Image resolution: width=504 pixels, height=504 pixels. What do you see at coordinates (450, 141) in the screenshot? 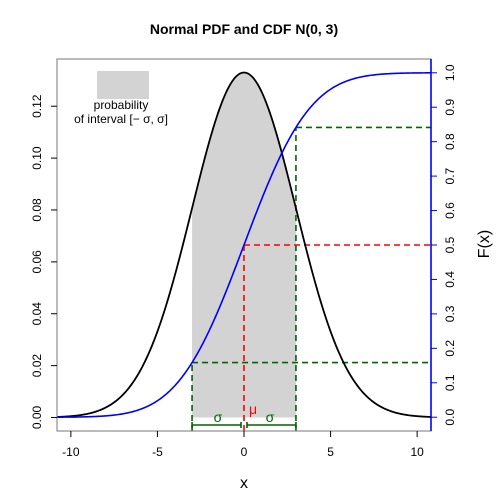
I see `y-right-tick-label: 0.8` at bounding box center [450, 141].